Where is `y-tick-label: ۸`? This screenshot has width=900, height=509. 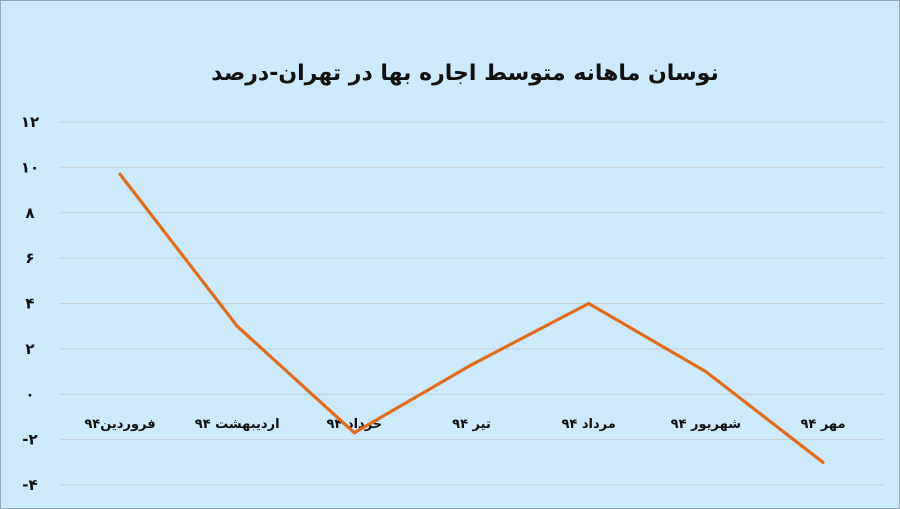
y-tick-label: ۸ is located at coordinates (29, 213).